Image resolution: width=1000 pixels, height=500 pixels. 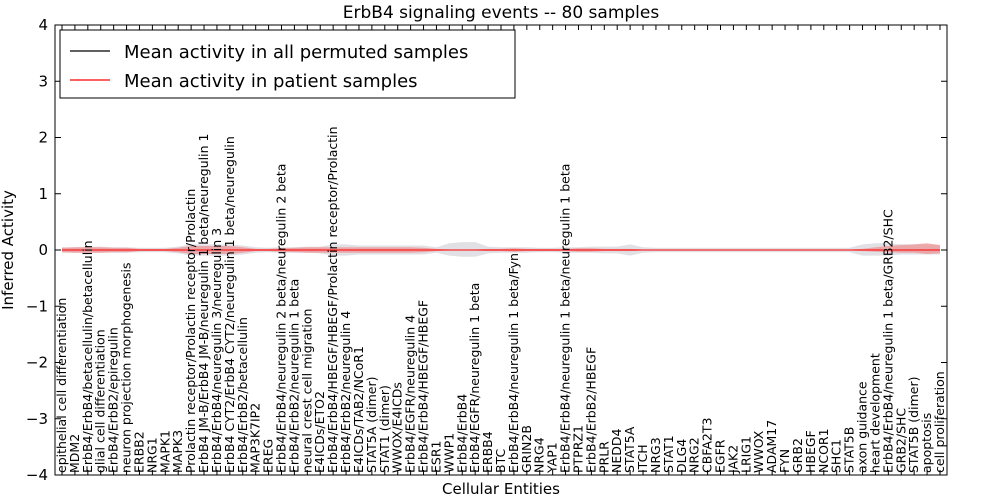 I want to click on x-tick-label: EREG, so click(x=268, y=456).